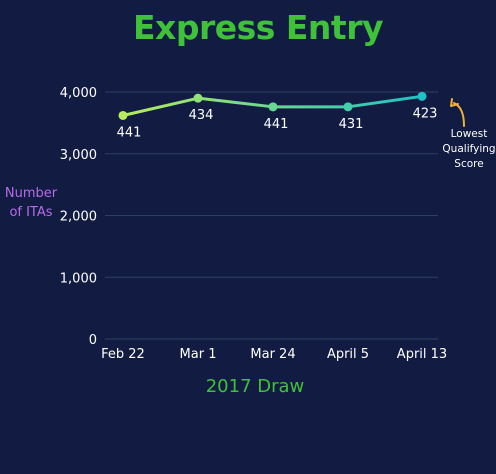 This screenshot has height=474, width=496. What do you see at coordinates (469, 134) in the screenshot?
I see `annotation-line1: Lowest` at bounding box center [469, 134].